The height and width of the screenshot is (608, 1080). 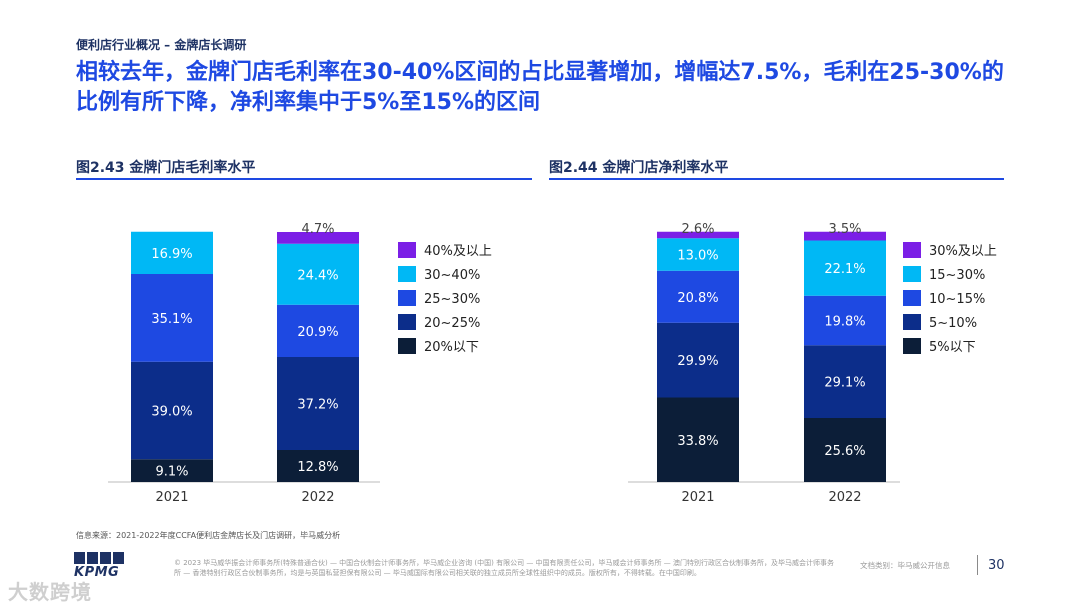 I want to click on chart-title-rule-left, so click(x=304, y=179).